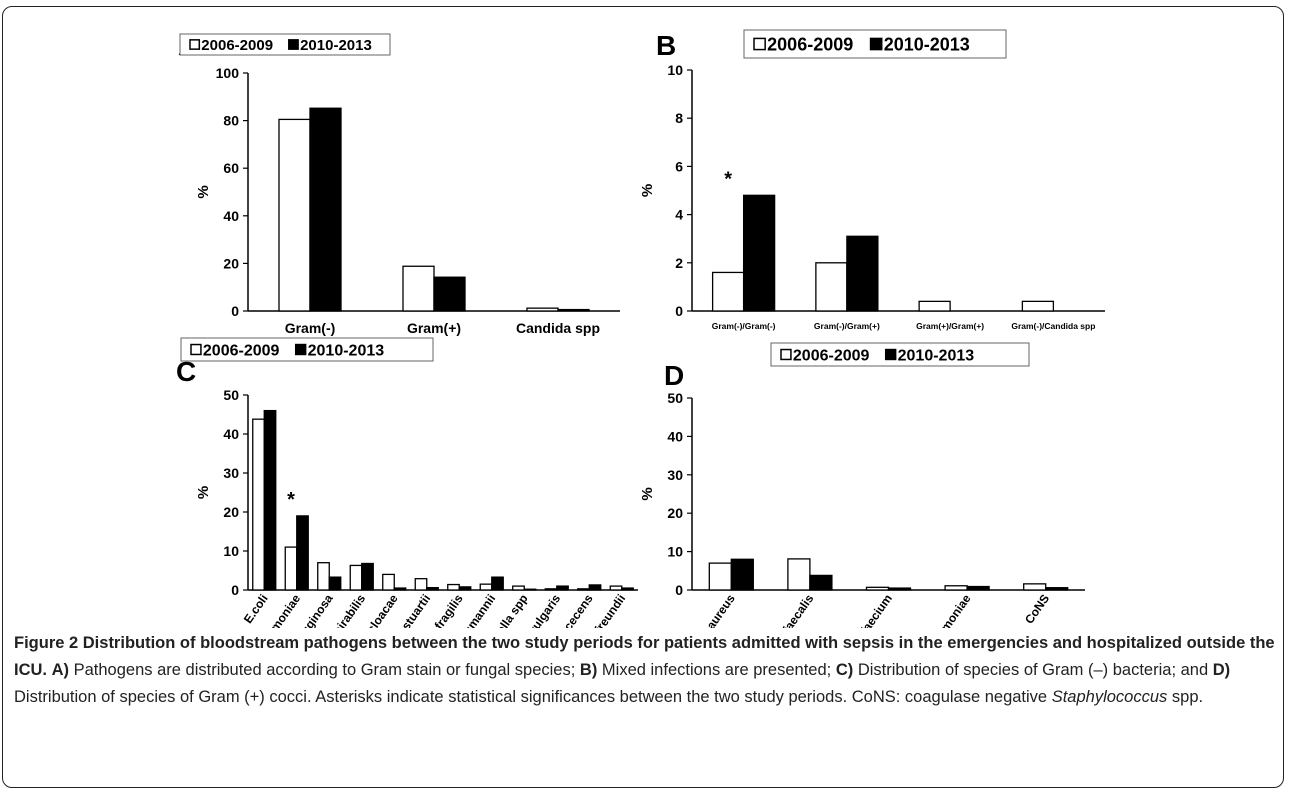 The width and height of the screenshot is (1290, 794). Describe the element at coordinates (873, 610) in the screenshot. I see `x-tick-label: E.faecium` at that location.